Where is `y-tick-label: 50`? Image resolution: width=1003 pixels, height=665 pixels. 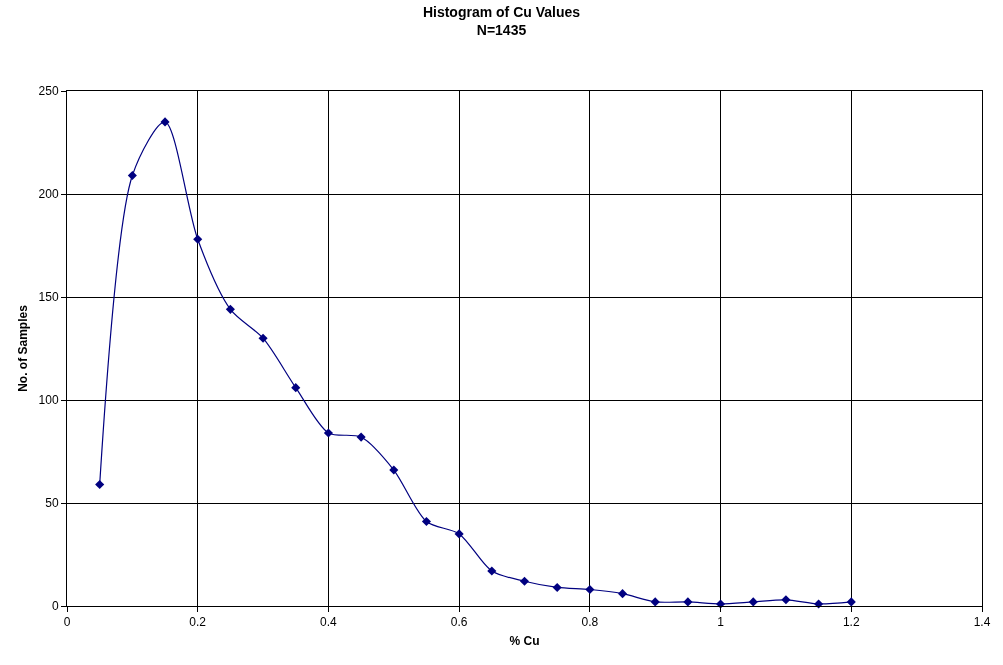
y-tick-label: 50 is located at coordinates (52, 503).